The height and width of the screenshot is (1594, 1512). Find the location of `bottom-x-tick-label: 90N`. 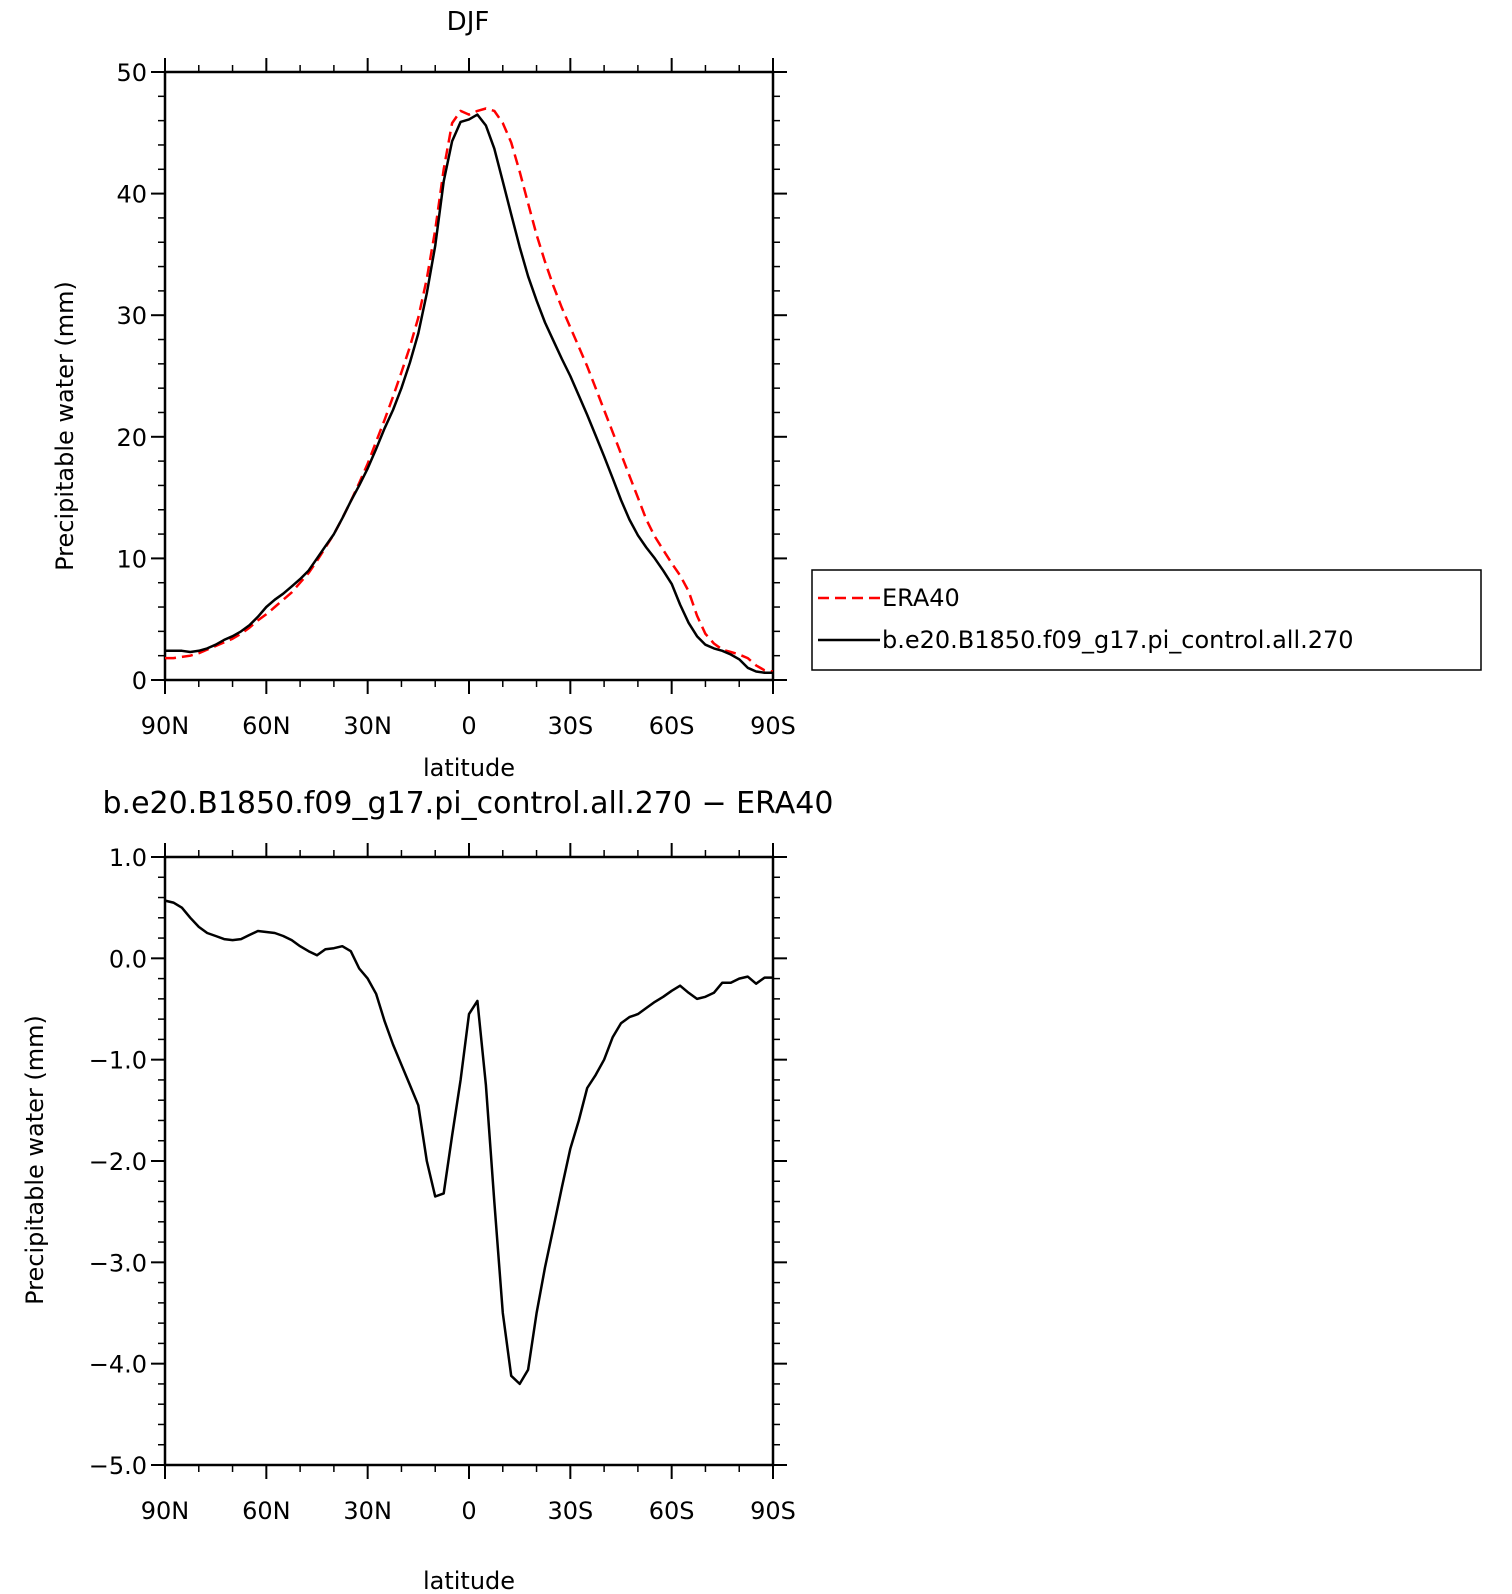

bottom-x-tick-label: 90N is located at coordinates (165, 1511).